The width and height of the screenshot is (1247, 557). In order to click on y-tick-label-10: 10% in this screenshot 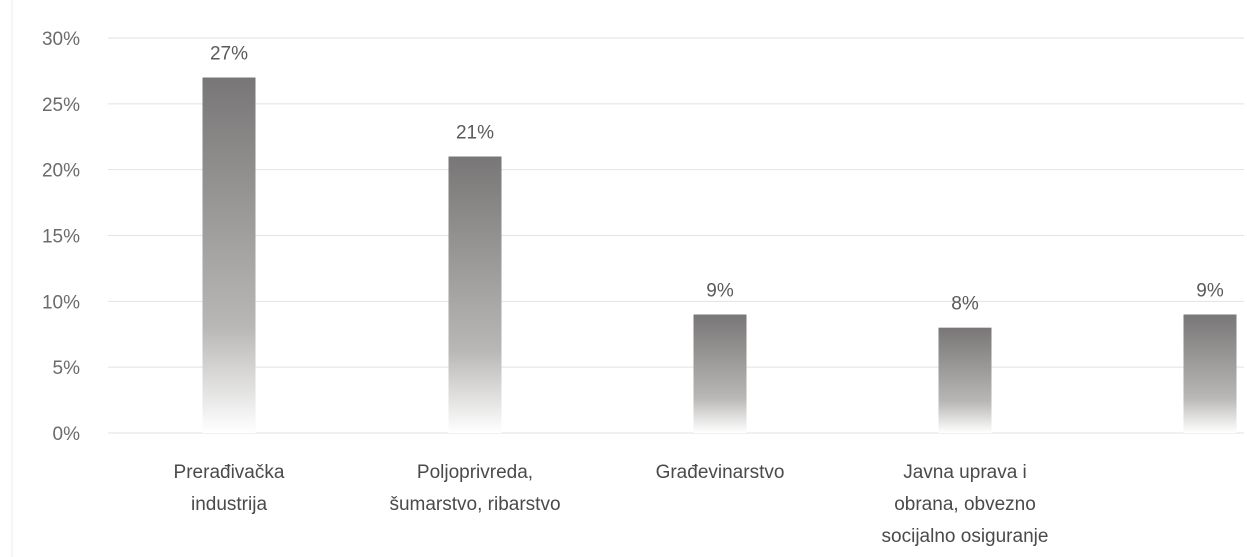, I will do `click(61, 302)`.